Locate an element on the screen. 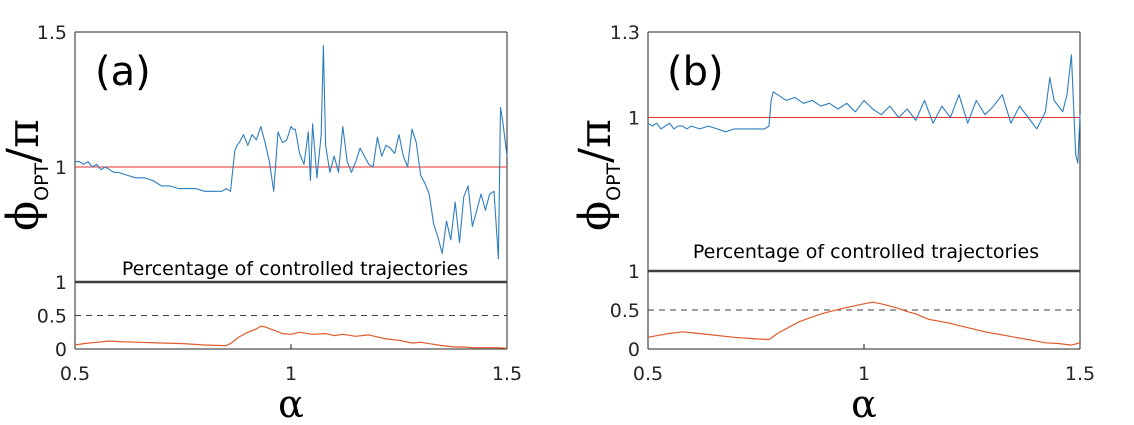  panel-label: (b) is located at coordinates (695, 72).